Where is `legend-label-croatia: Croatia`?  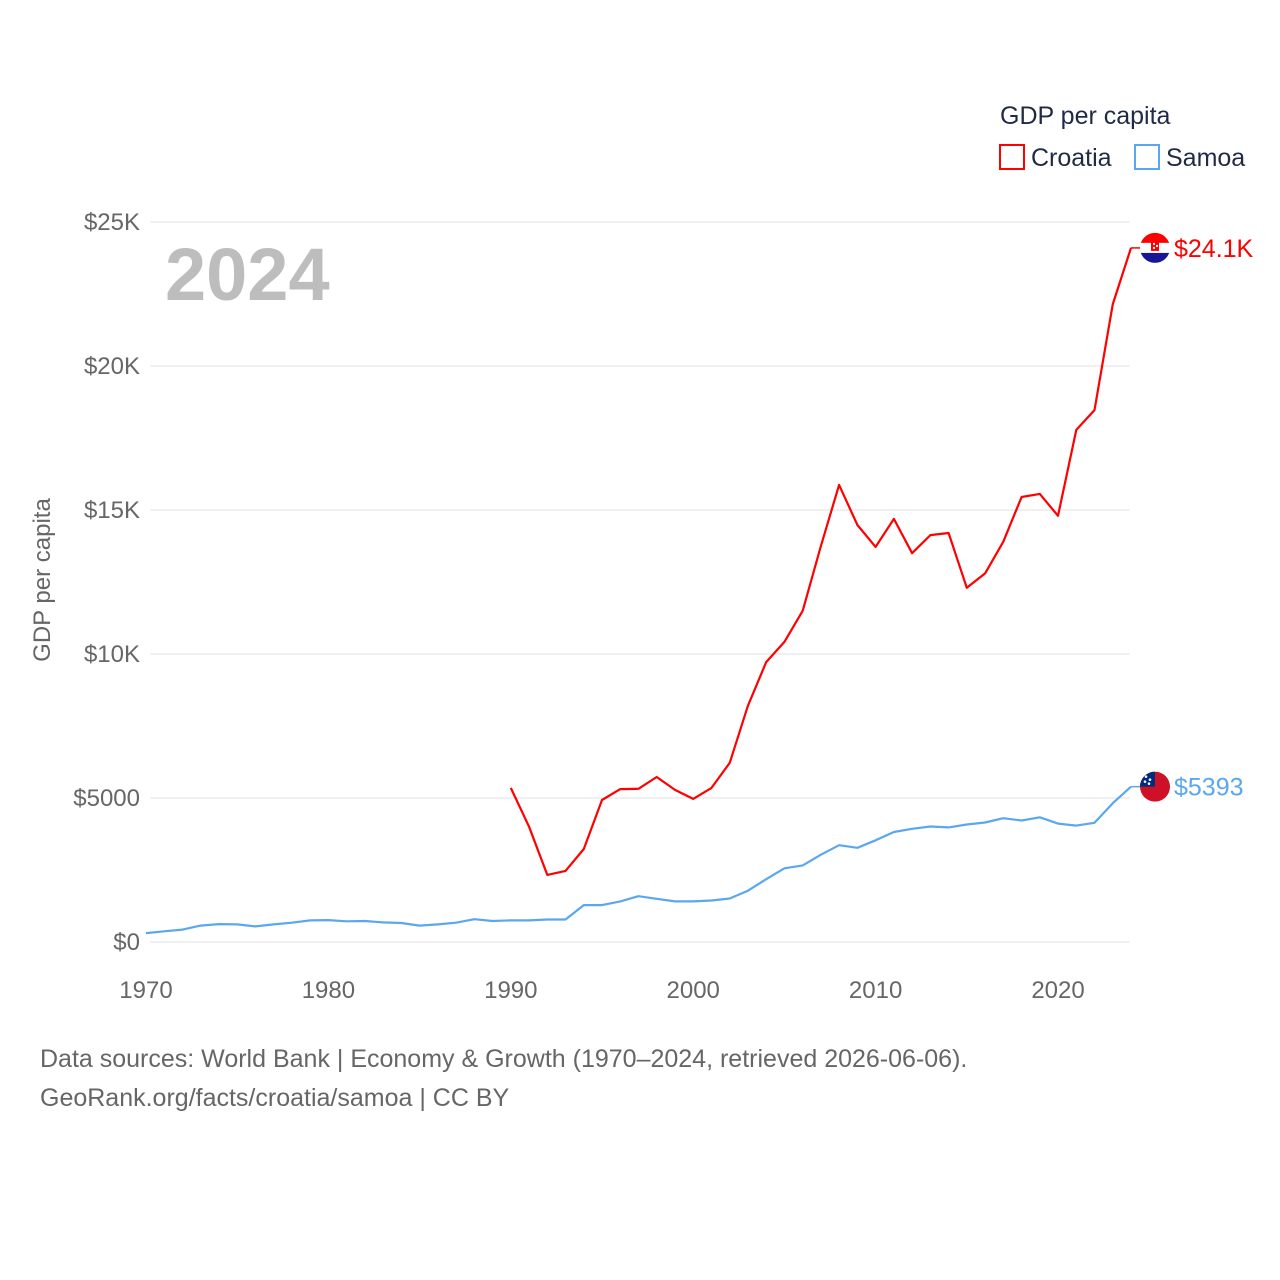
legend-label-croatia: Croatia is located at coordinates (1071, 158).